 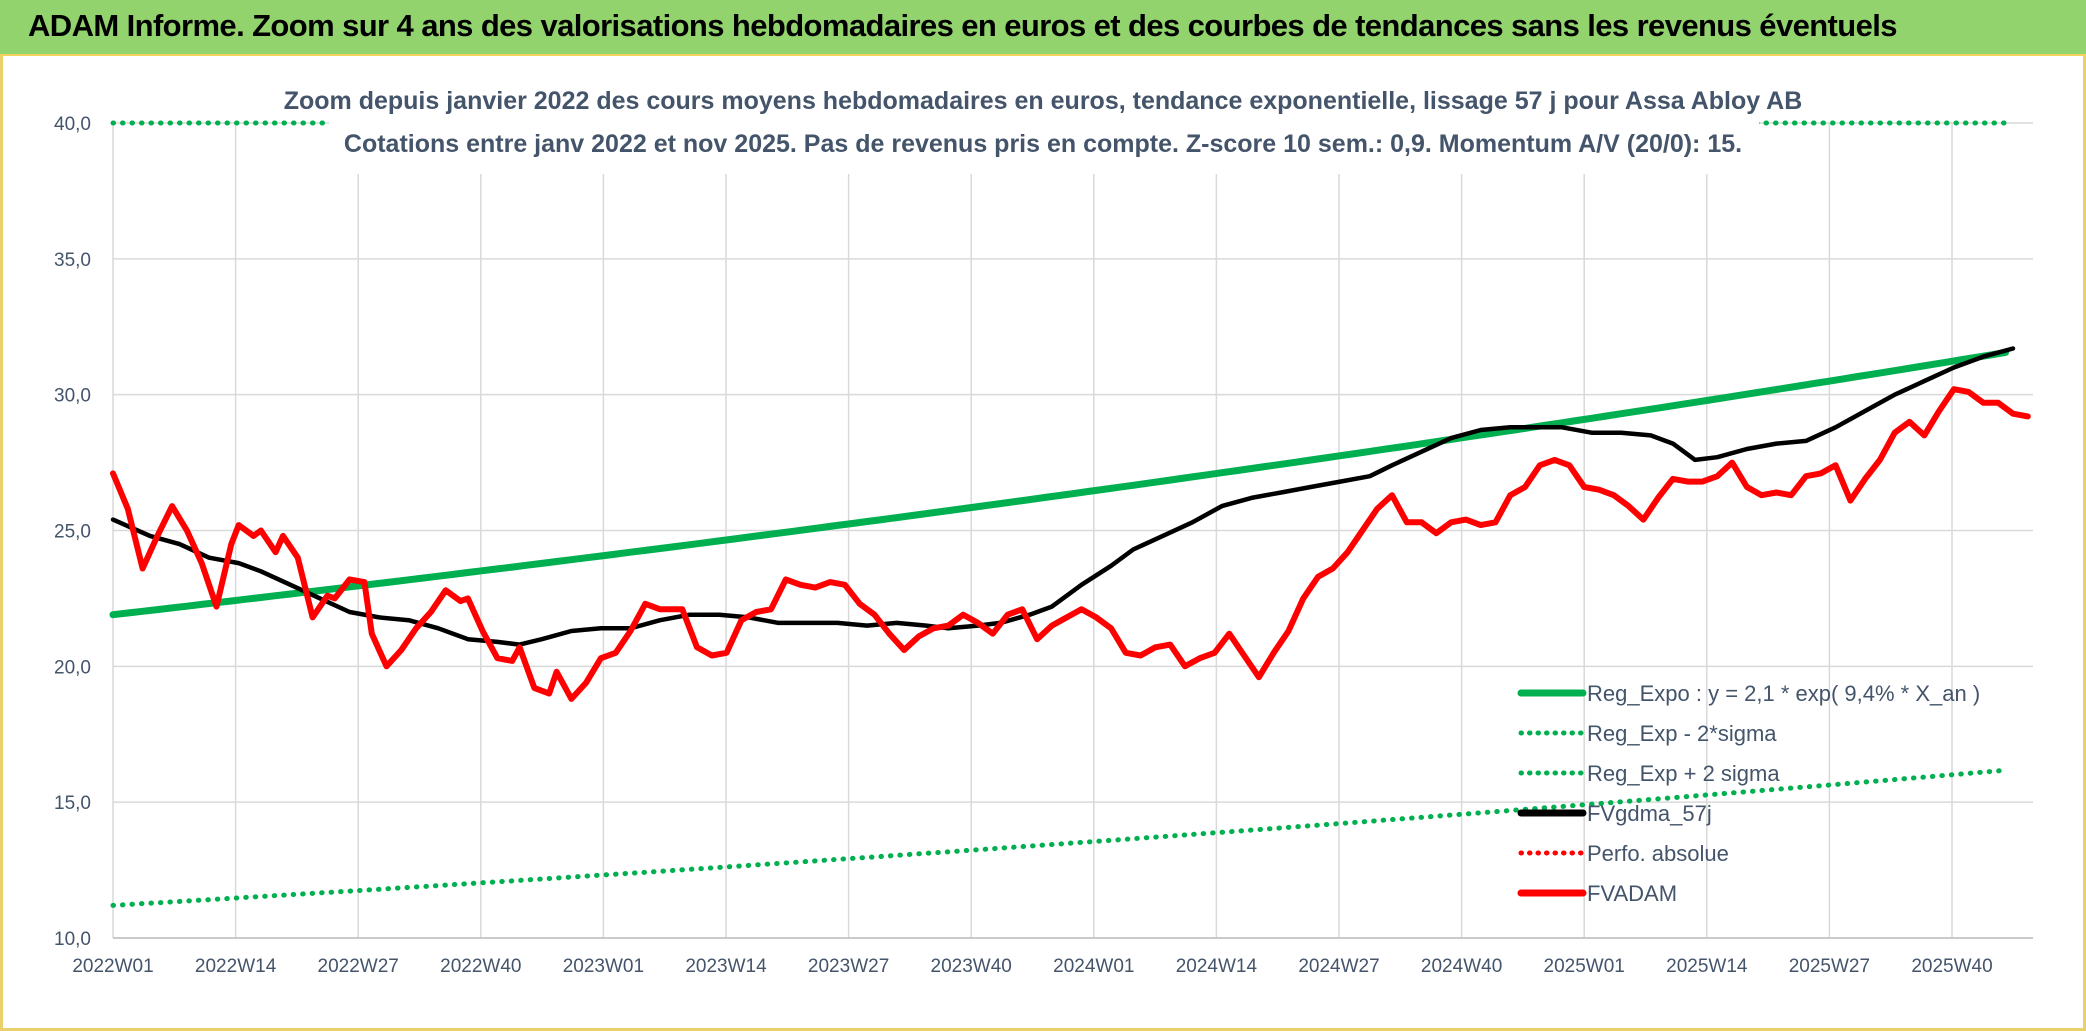 What do you see at coordinates (1683, 773) in the screenshot?
I see `legend-label: Reg_Exp + 2 sigma` at bounding box center [1683, 773].